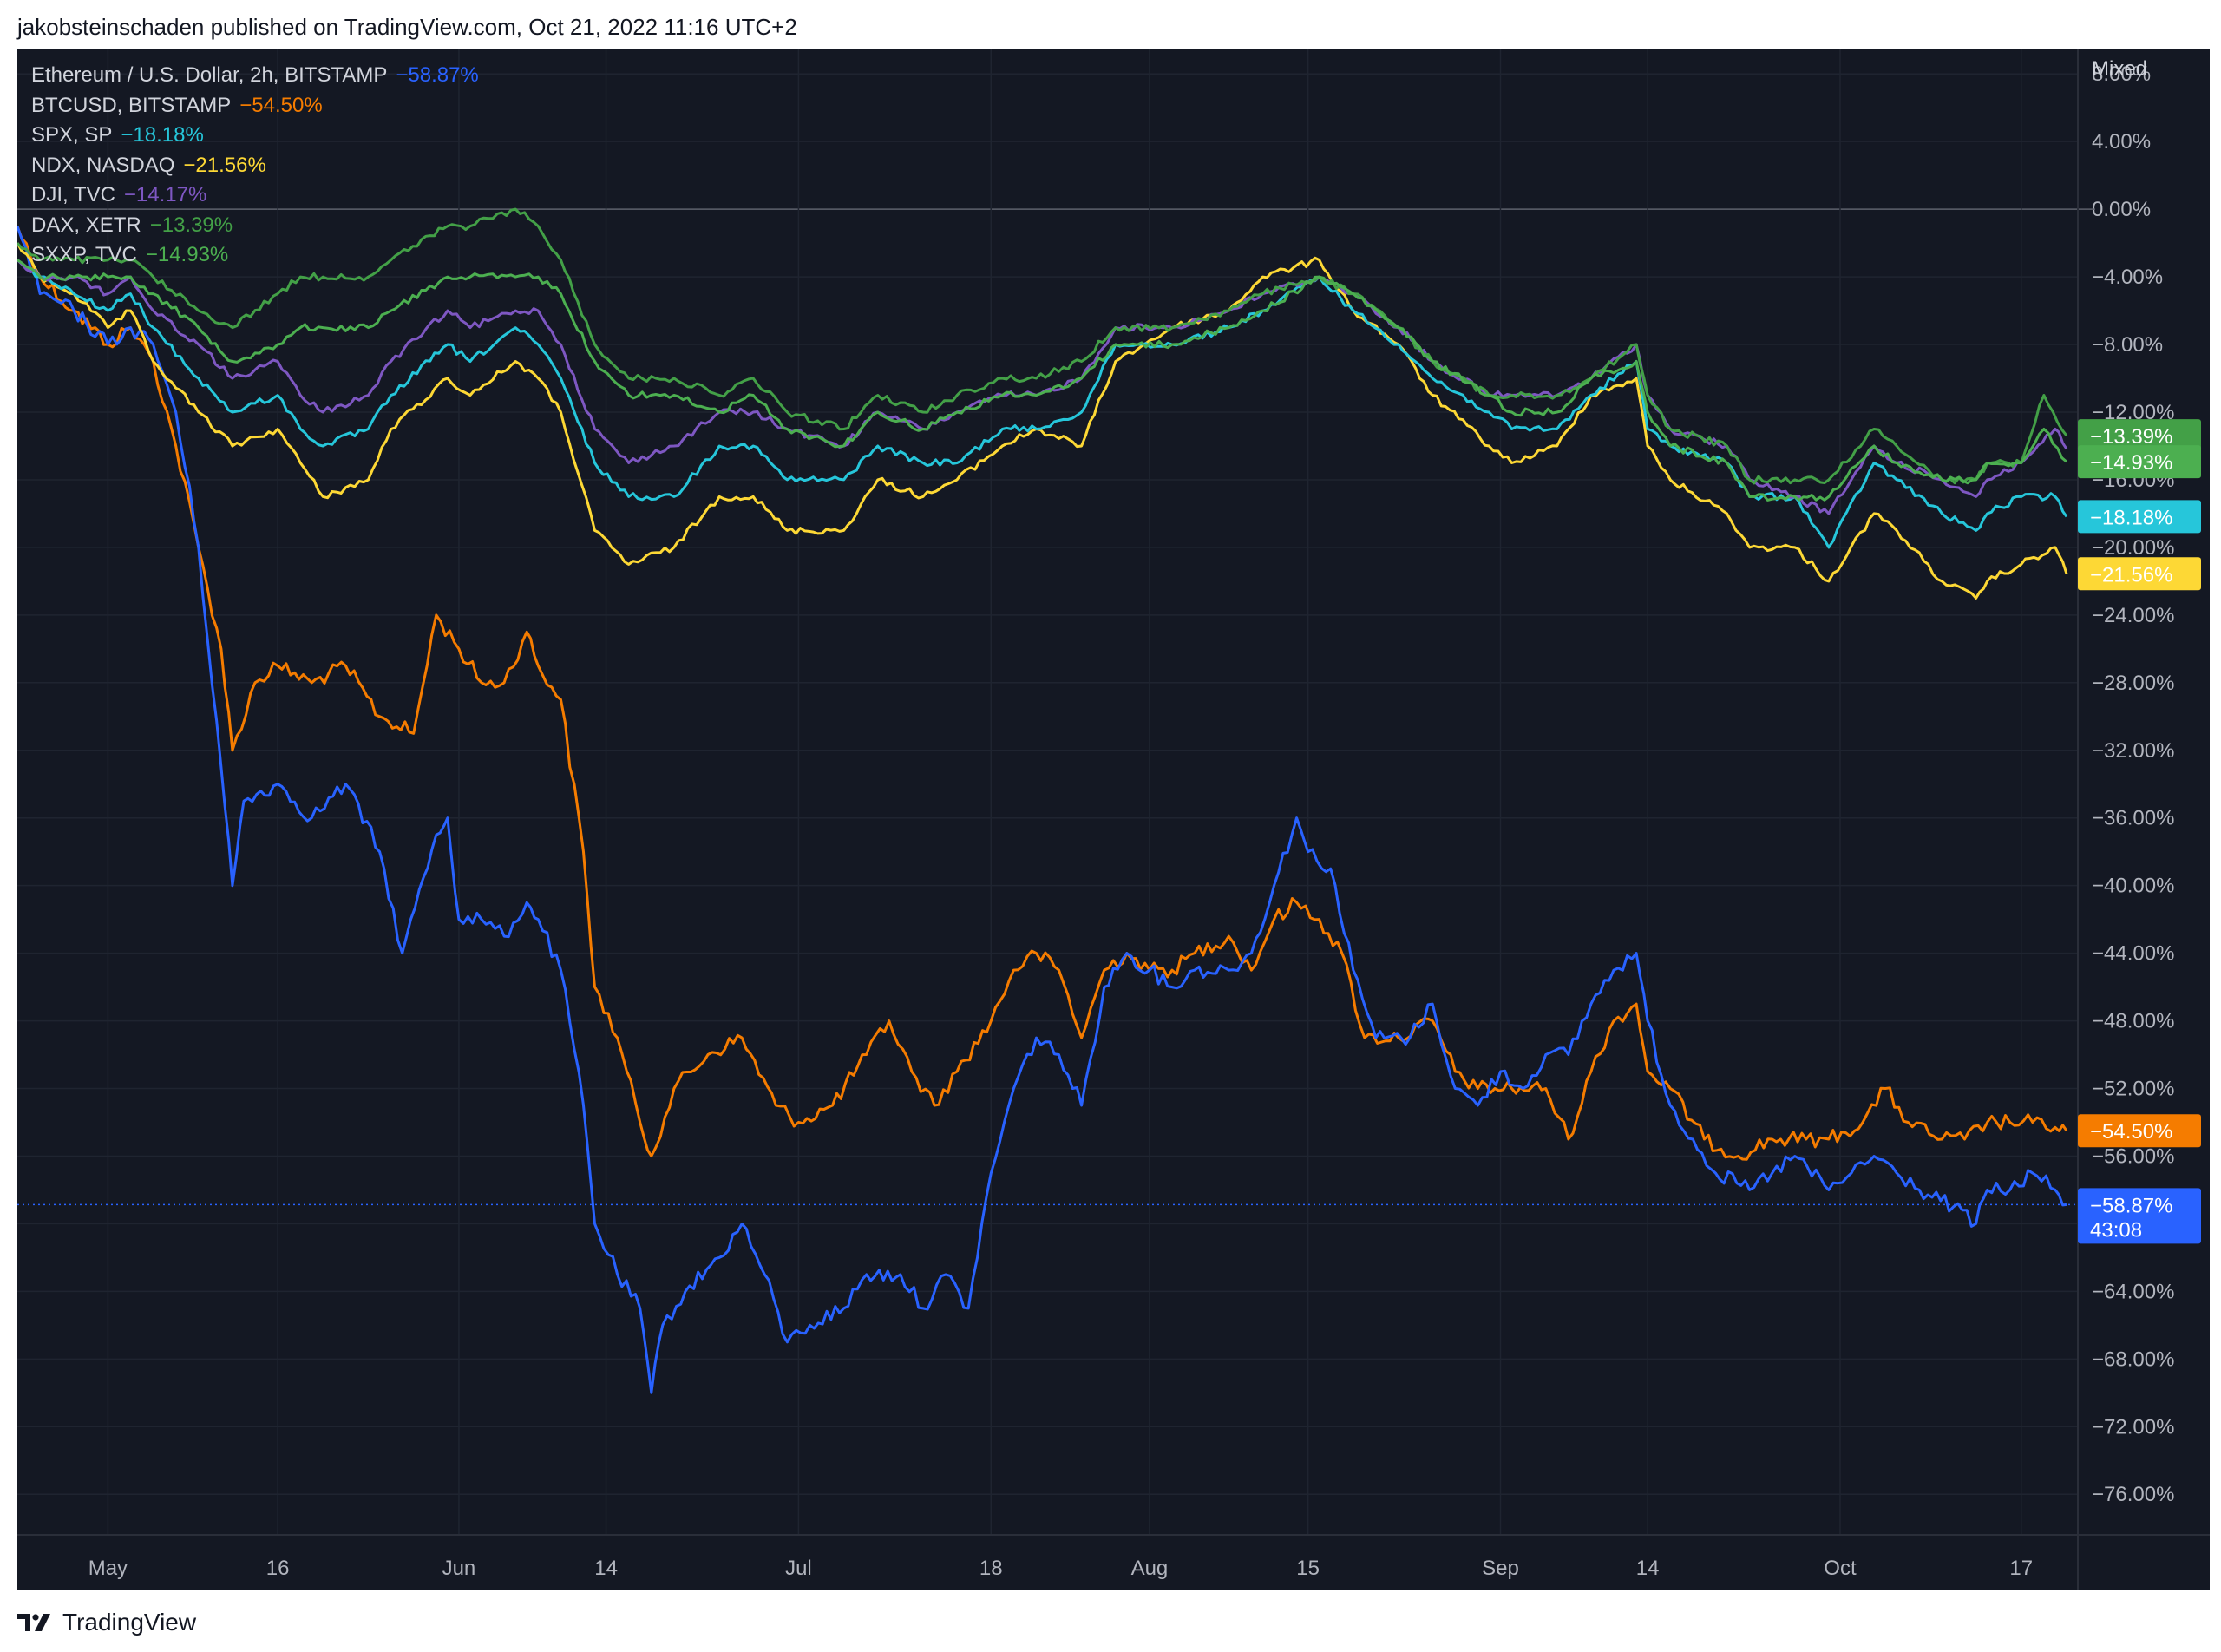 Image resolution: width=2221 pixels, height=1652 pixels. I want to click on price-tag-label: −54.50%, so click(2131, 1132).